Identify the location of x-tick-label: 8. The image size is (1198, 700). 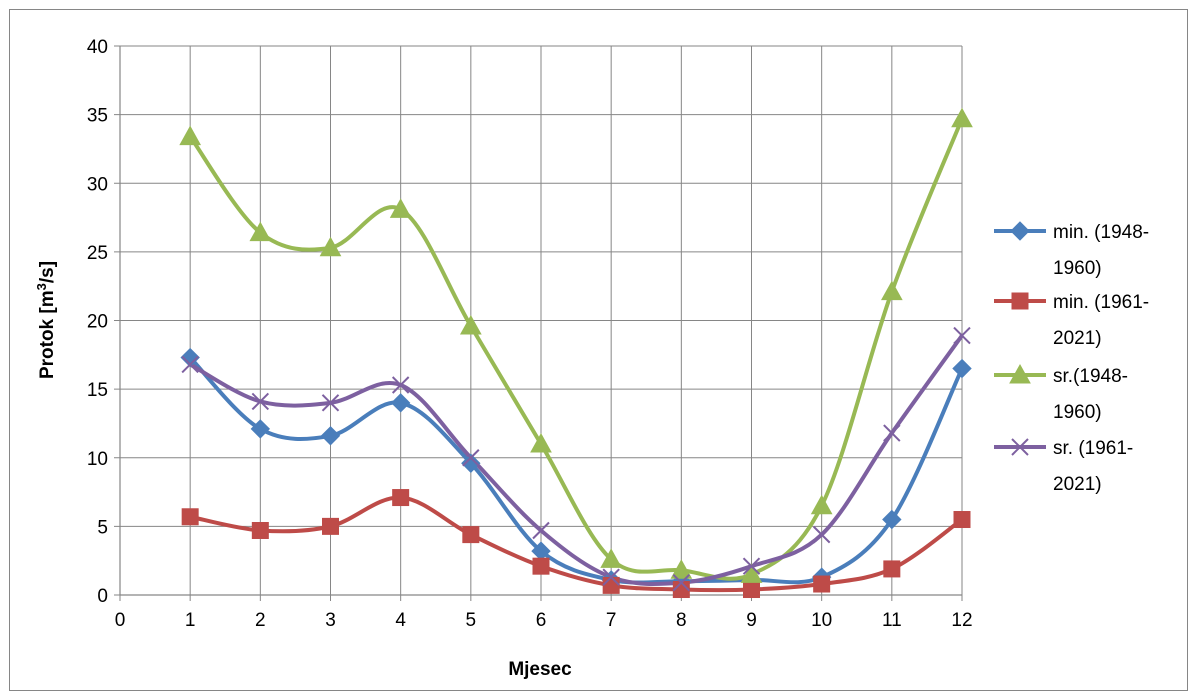
(681, 620).